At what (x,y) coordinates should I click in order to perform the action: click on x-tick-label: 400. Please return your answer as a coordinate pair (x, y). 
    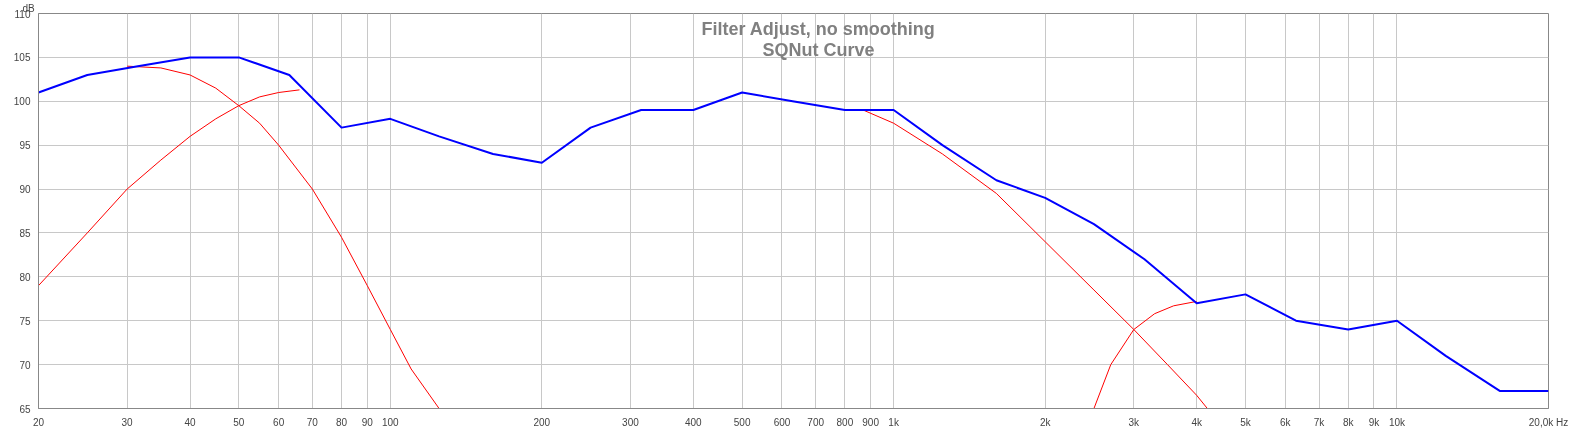
    Looking at the image, I should click on (694, 422).